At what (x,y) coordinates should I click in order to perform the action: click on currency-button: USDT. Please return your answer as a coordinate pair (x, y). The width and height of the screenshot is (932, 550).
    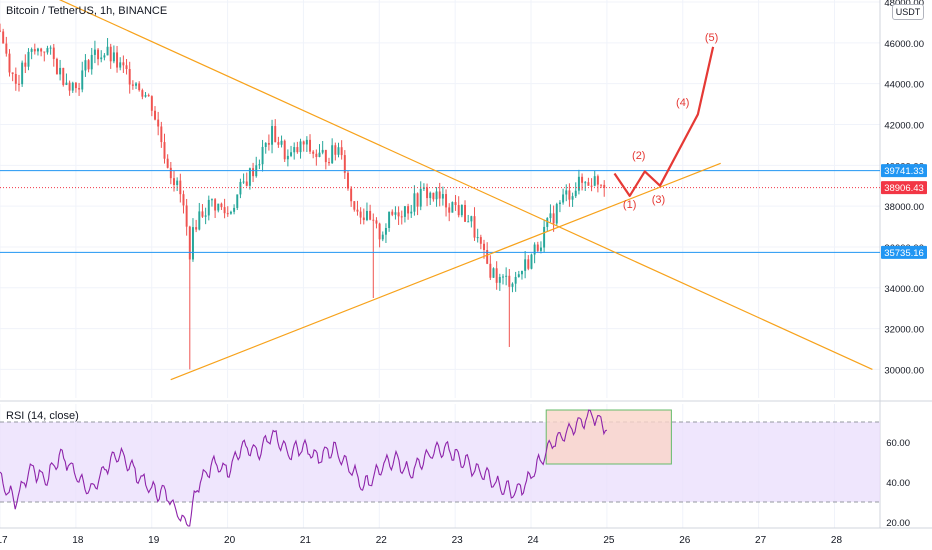
    Looking at the image, I should click on (908, 12).